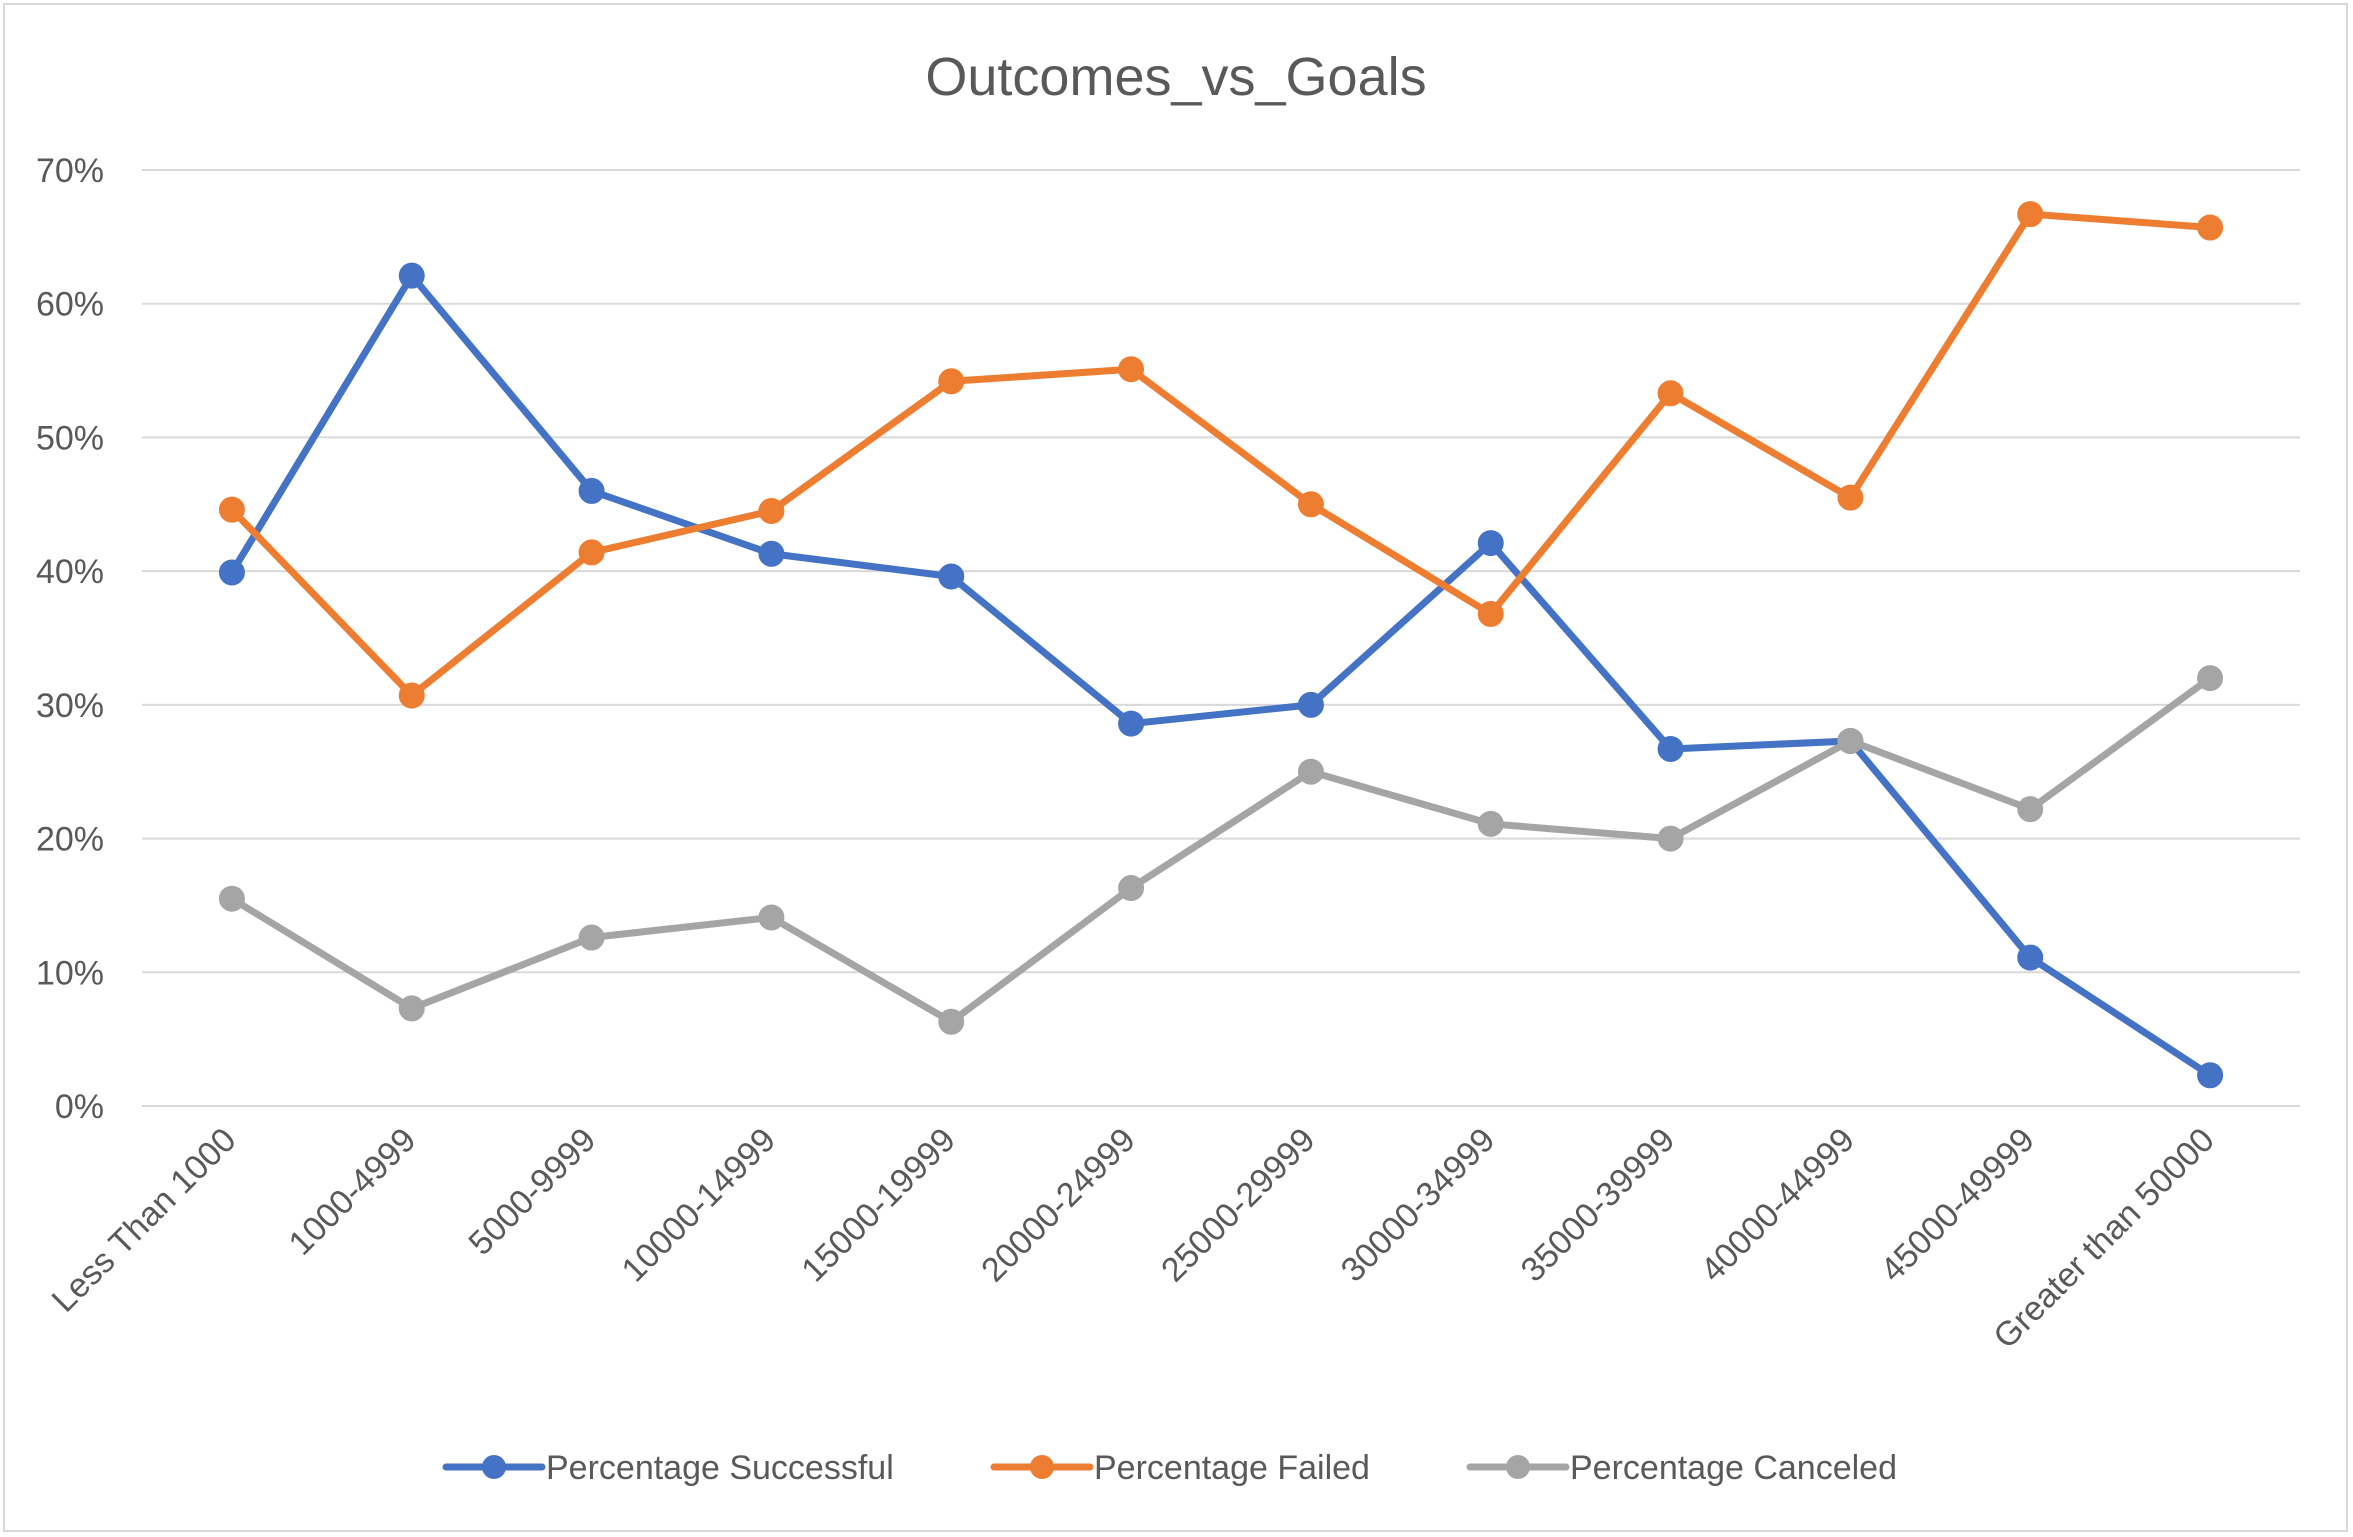 The height and width of the screenshot is (1537, 2353). What do you see at coordinates (79, 1107) in the screenshot?
I see `y-tick-label: 0%` at bounding box center [79, 1107].